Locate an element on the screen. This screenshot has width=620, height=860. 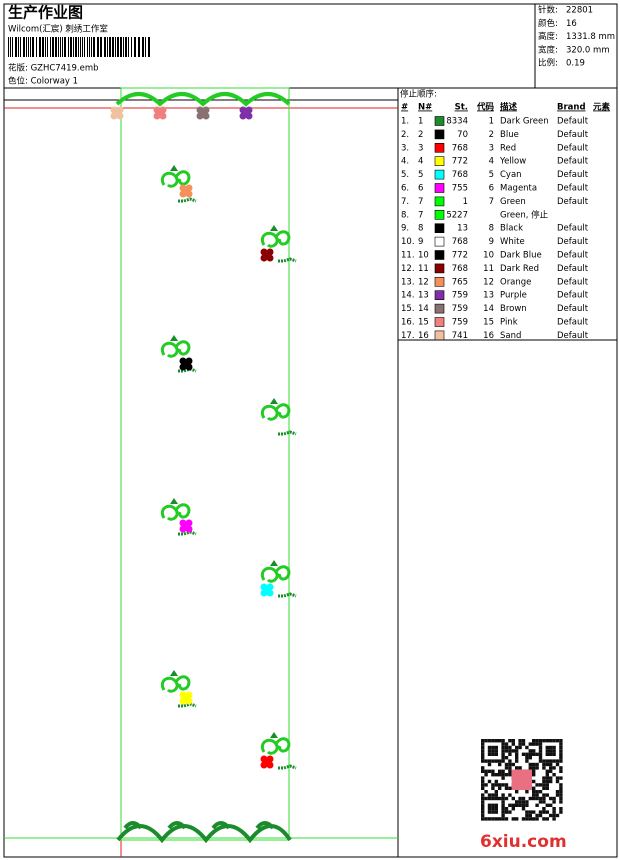
row-index: 13. is located at coordinates (408, 282).